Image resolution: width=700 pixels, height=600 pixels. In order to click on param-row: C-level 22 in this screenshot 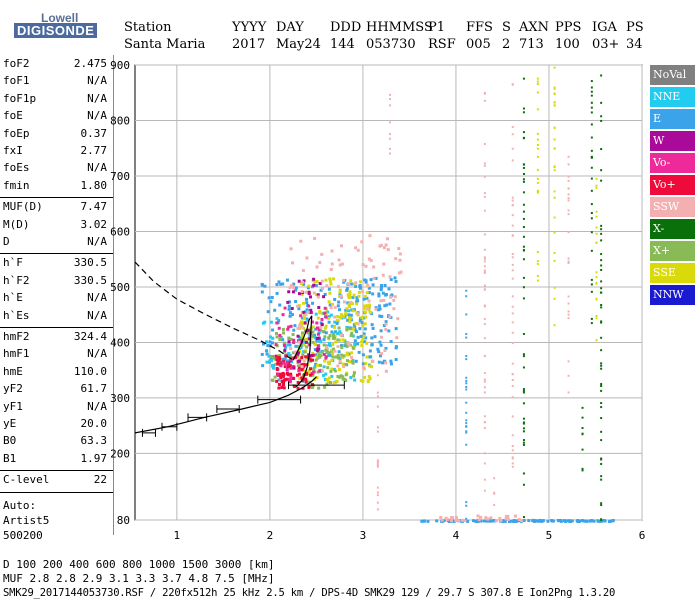, I will do `click(56, 481)`.